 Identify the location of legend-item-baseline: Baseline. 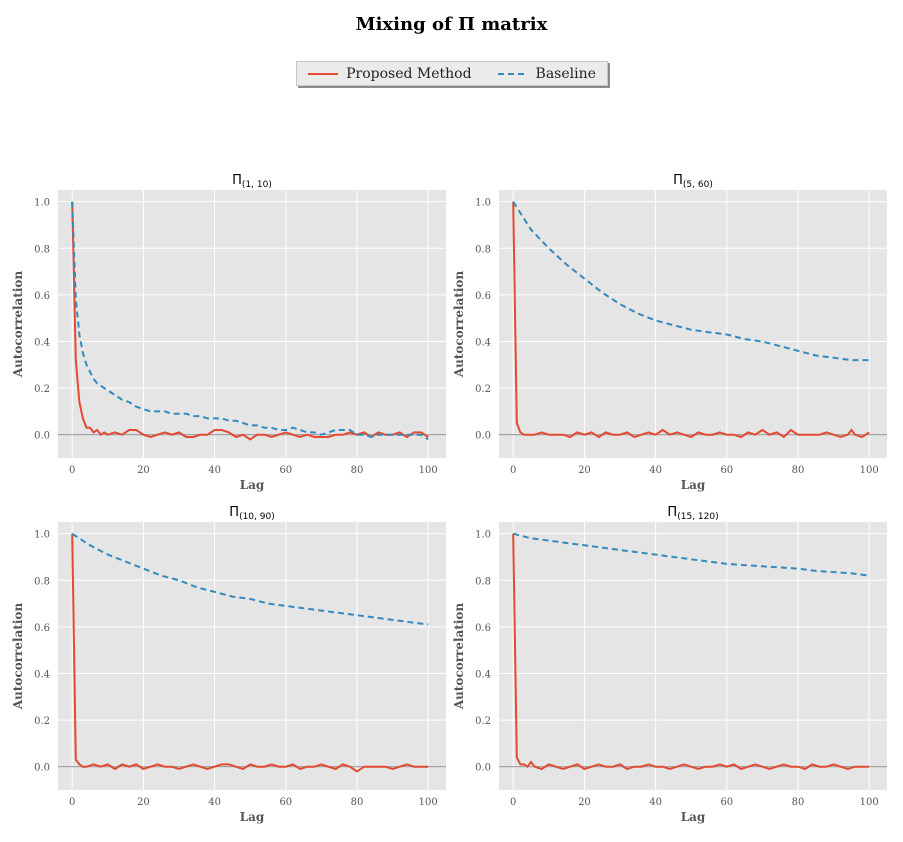
(546, 73).